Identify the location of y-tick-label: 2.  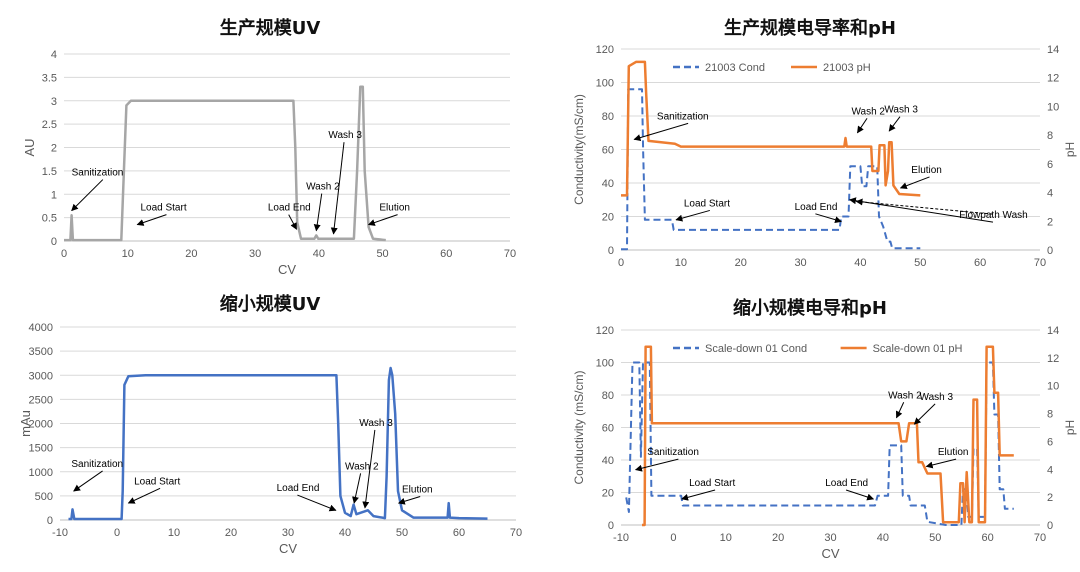
(54, 149).